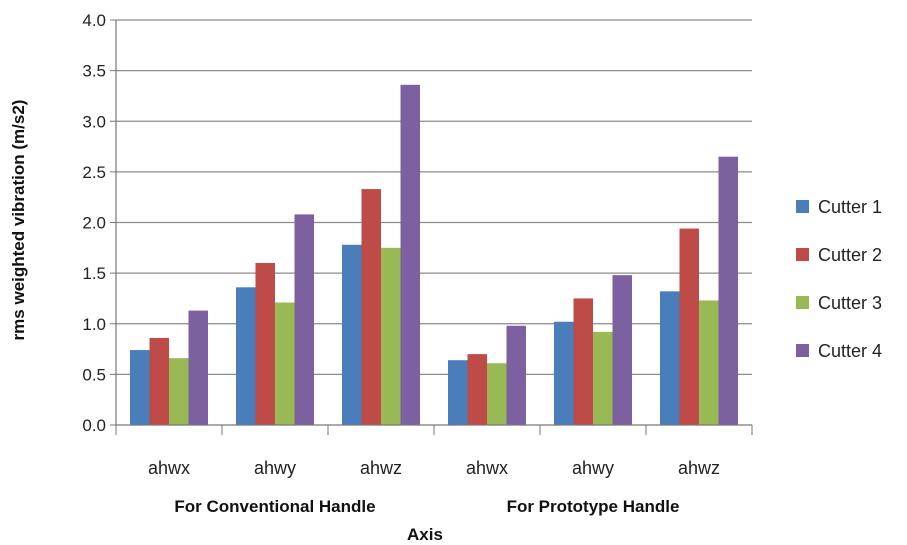 Image resolution: width=907 pixels, height=545 pixels. Describe the element at coordinates (94, 71) in the screenshot. I see `y-tick-label: 3.5` at that location.